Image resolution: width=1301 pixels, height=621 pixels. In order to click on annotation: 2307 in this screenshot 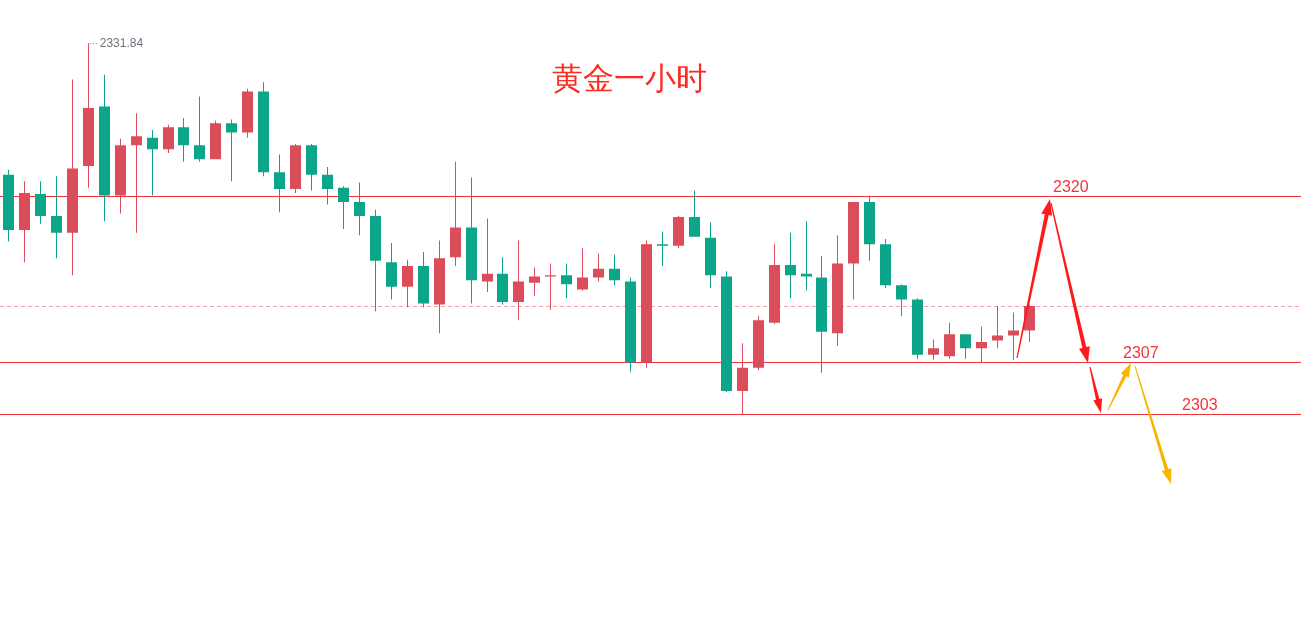, I will do `click(1141, 353)`.